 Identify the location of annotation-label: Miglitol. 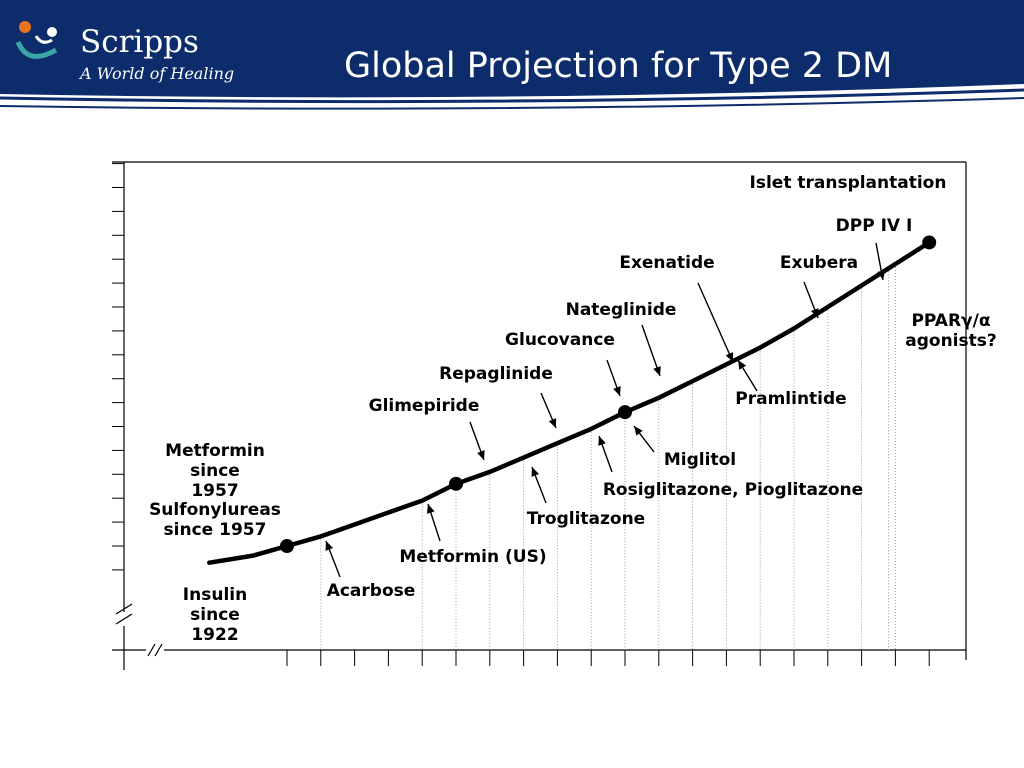
(700, 460).